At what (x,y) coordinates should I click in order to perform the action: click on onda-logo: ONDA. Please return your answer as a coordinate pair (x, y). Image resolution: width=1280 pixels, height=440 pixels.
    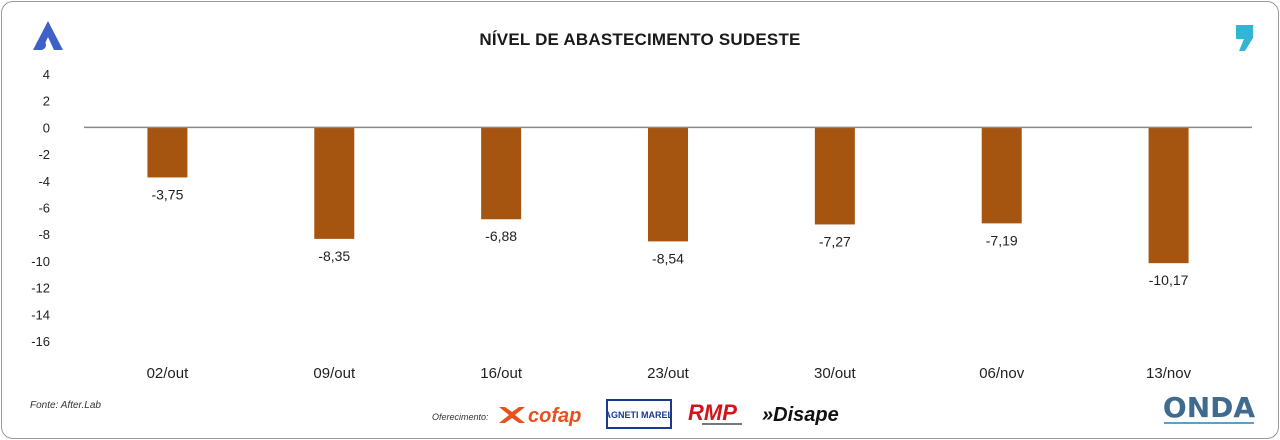
    Looking at the image, I should click on (1209, 407).